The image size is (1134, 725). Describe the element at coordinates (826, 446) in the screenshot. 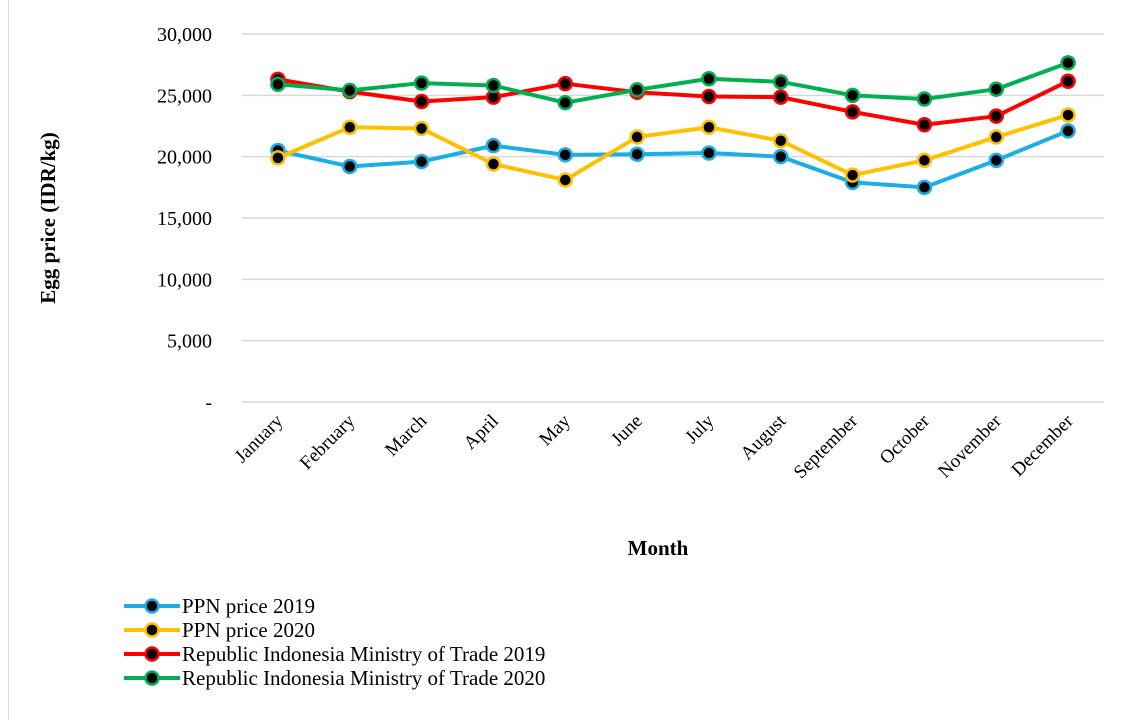

I see `x-tick-label: September` at that location.